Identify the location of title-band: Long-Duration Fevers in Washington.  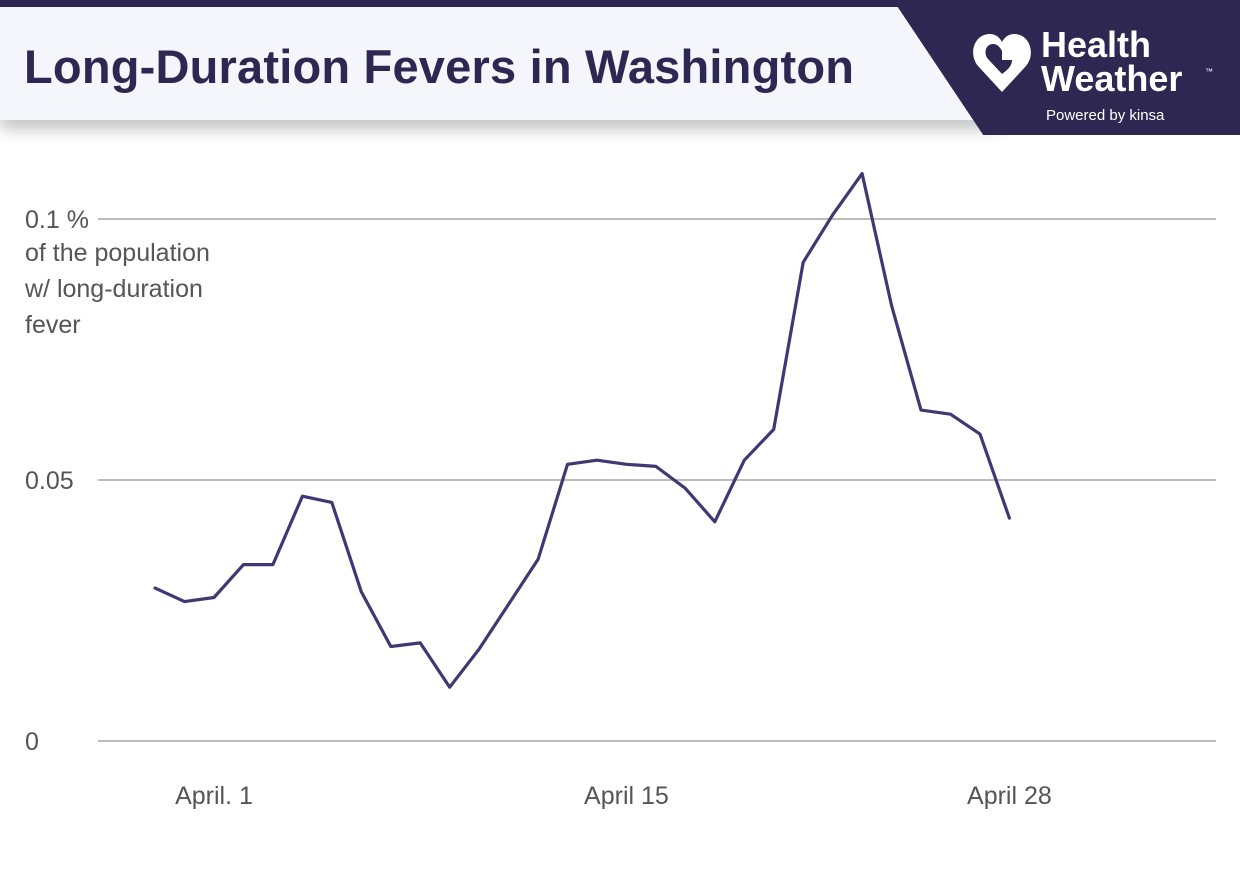
(500, 63).